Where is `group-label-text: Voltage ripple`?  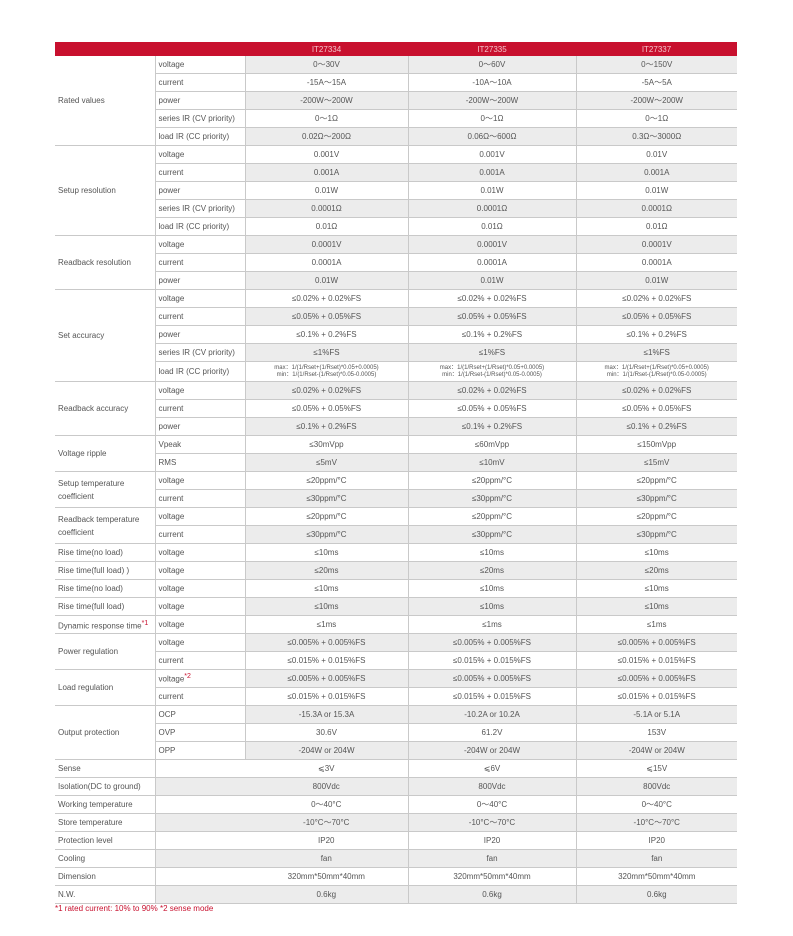 group-label-text: Voltage ripple is located at coordinates (82, 453).